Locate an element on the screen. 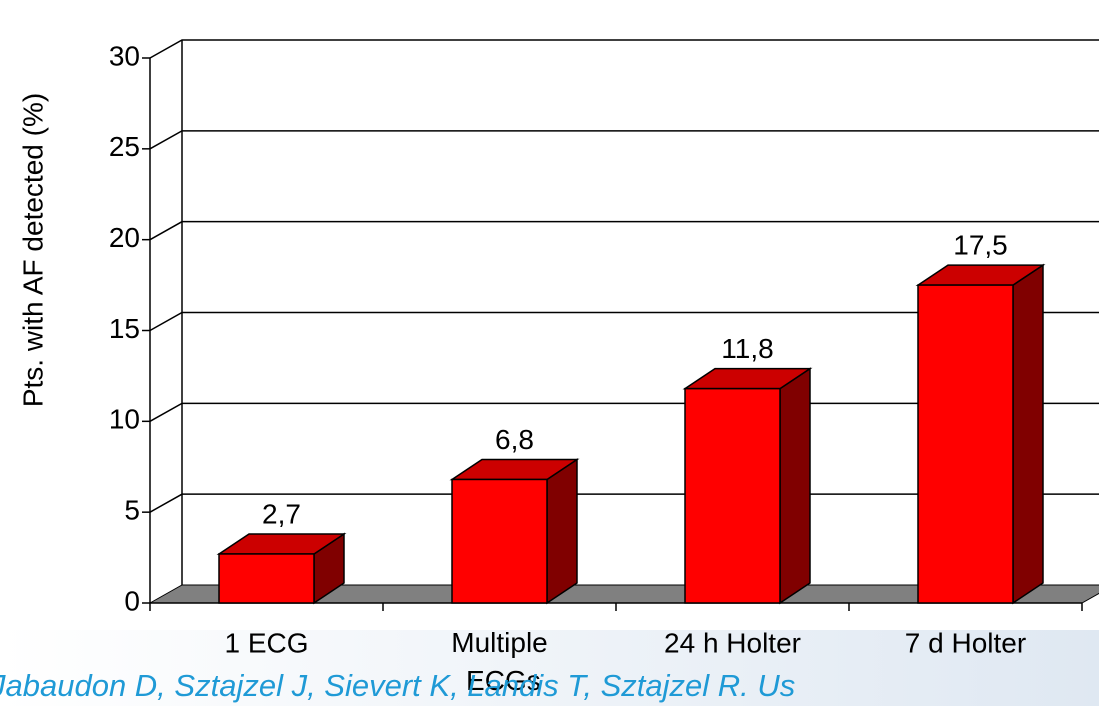 The image size is (1099, 706). y-tick-label: 20 is located at coordinates (124, 237).